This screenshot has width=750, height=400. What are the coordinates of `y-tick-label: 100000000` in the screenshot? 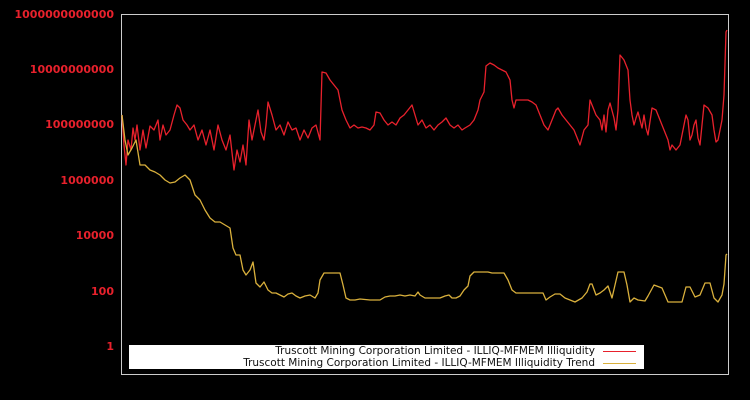 It's located at (79, 124).